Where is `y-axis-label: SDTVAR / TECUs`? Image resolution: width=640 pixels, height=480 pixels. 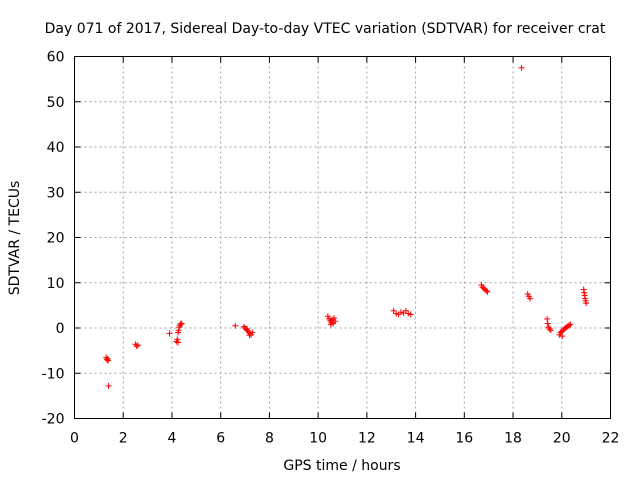 y-axis-label: SDTVAR / TECUs is located at coordinates (15, 238).